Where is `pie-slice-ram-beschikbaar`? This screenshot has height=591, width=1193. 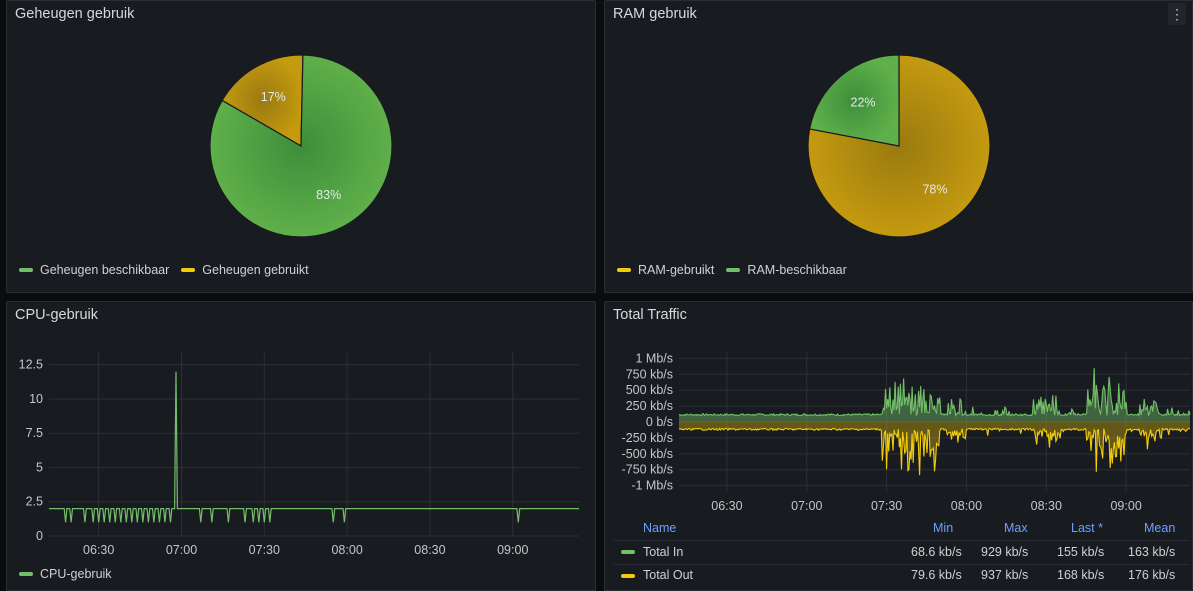 pie-slice-ram-beschikbaar is located at coordinates (854, 100).